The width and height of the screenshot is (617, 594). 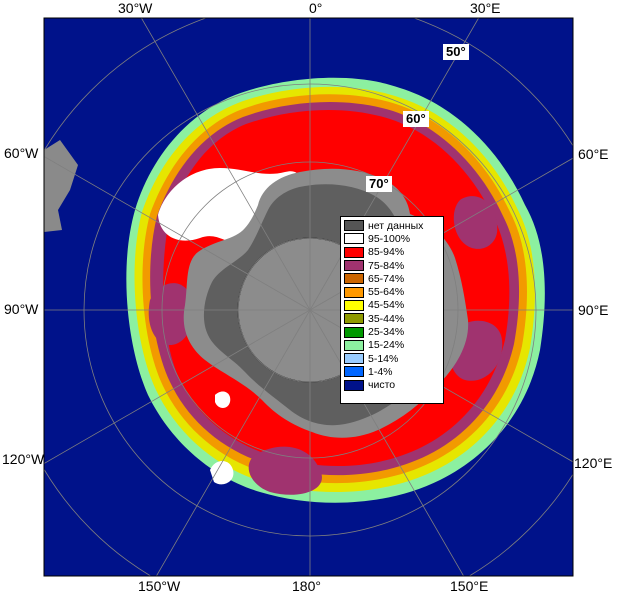 I want to click on lon-label-120w-left: 120°W, so click(x=23, y=459).